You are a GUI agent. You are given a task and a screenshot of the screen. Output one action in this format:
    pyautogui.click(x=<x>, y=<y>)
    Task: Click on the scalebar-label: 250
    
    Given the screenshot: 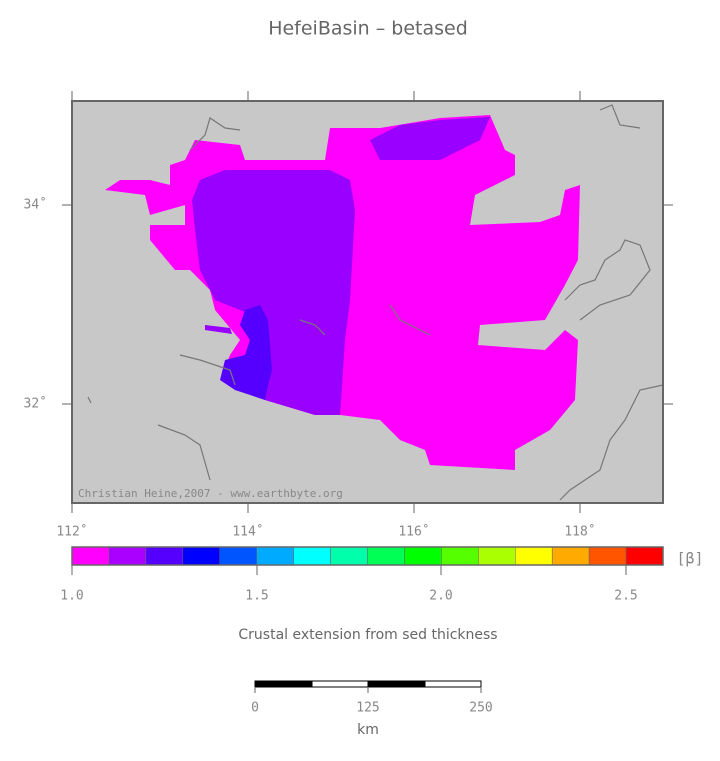 What is the action you would take?
    pyautogui.click(x=480, y=708)
    